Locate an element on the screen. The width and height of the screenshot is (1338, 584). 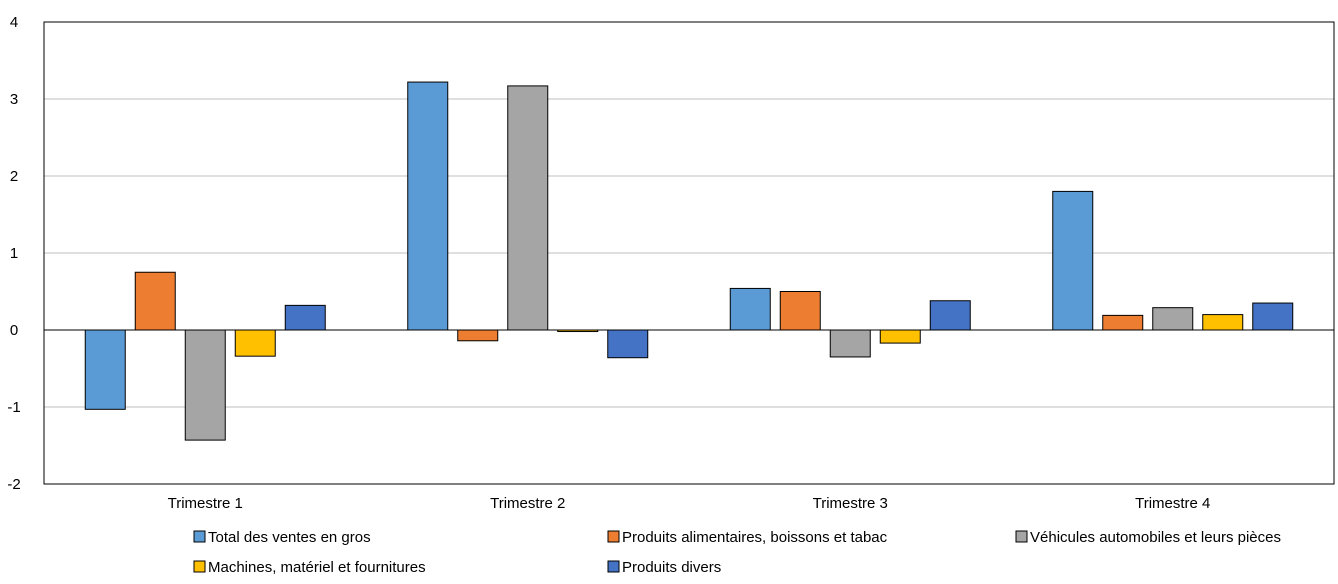
legend-label: Machines, matériel et fournitures is located at coordinates (317, 567).